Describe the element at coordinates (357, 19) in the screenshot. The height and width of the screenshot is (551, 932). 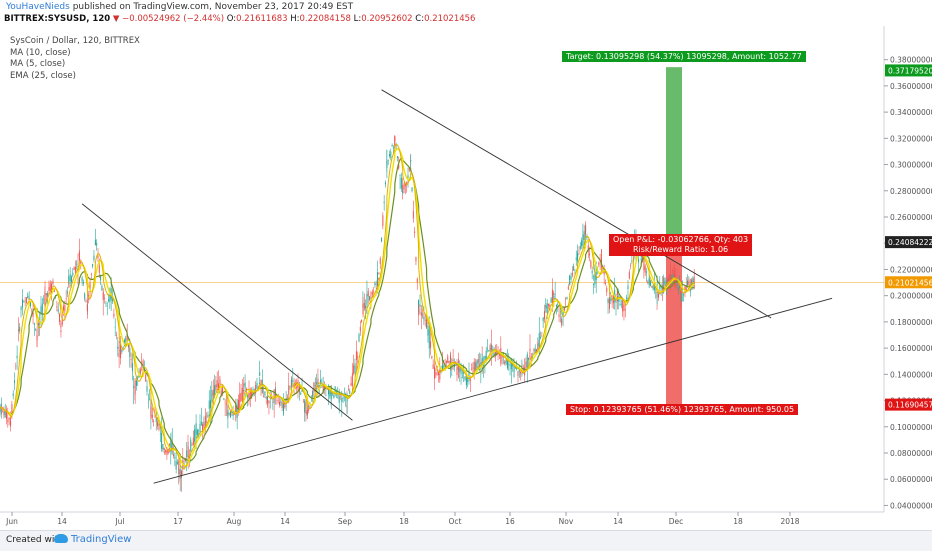
I see `low-label: L:` at that location.